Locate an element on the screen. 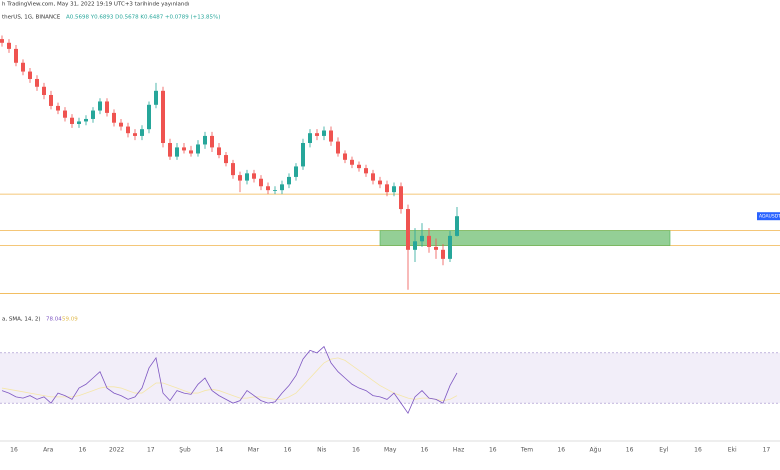 This screenshot has width=780, height=470. x-tick-label: Ağu is located at coordinates (596, 450).